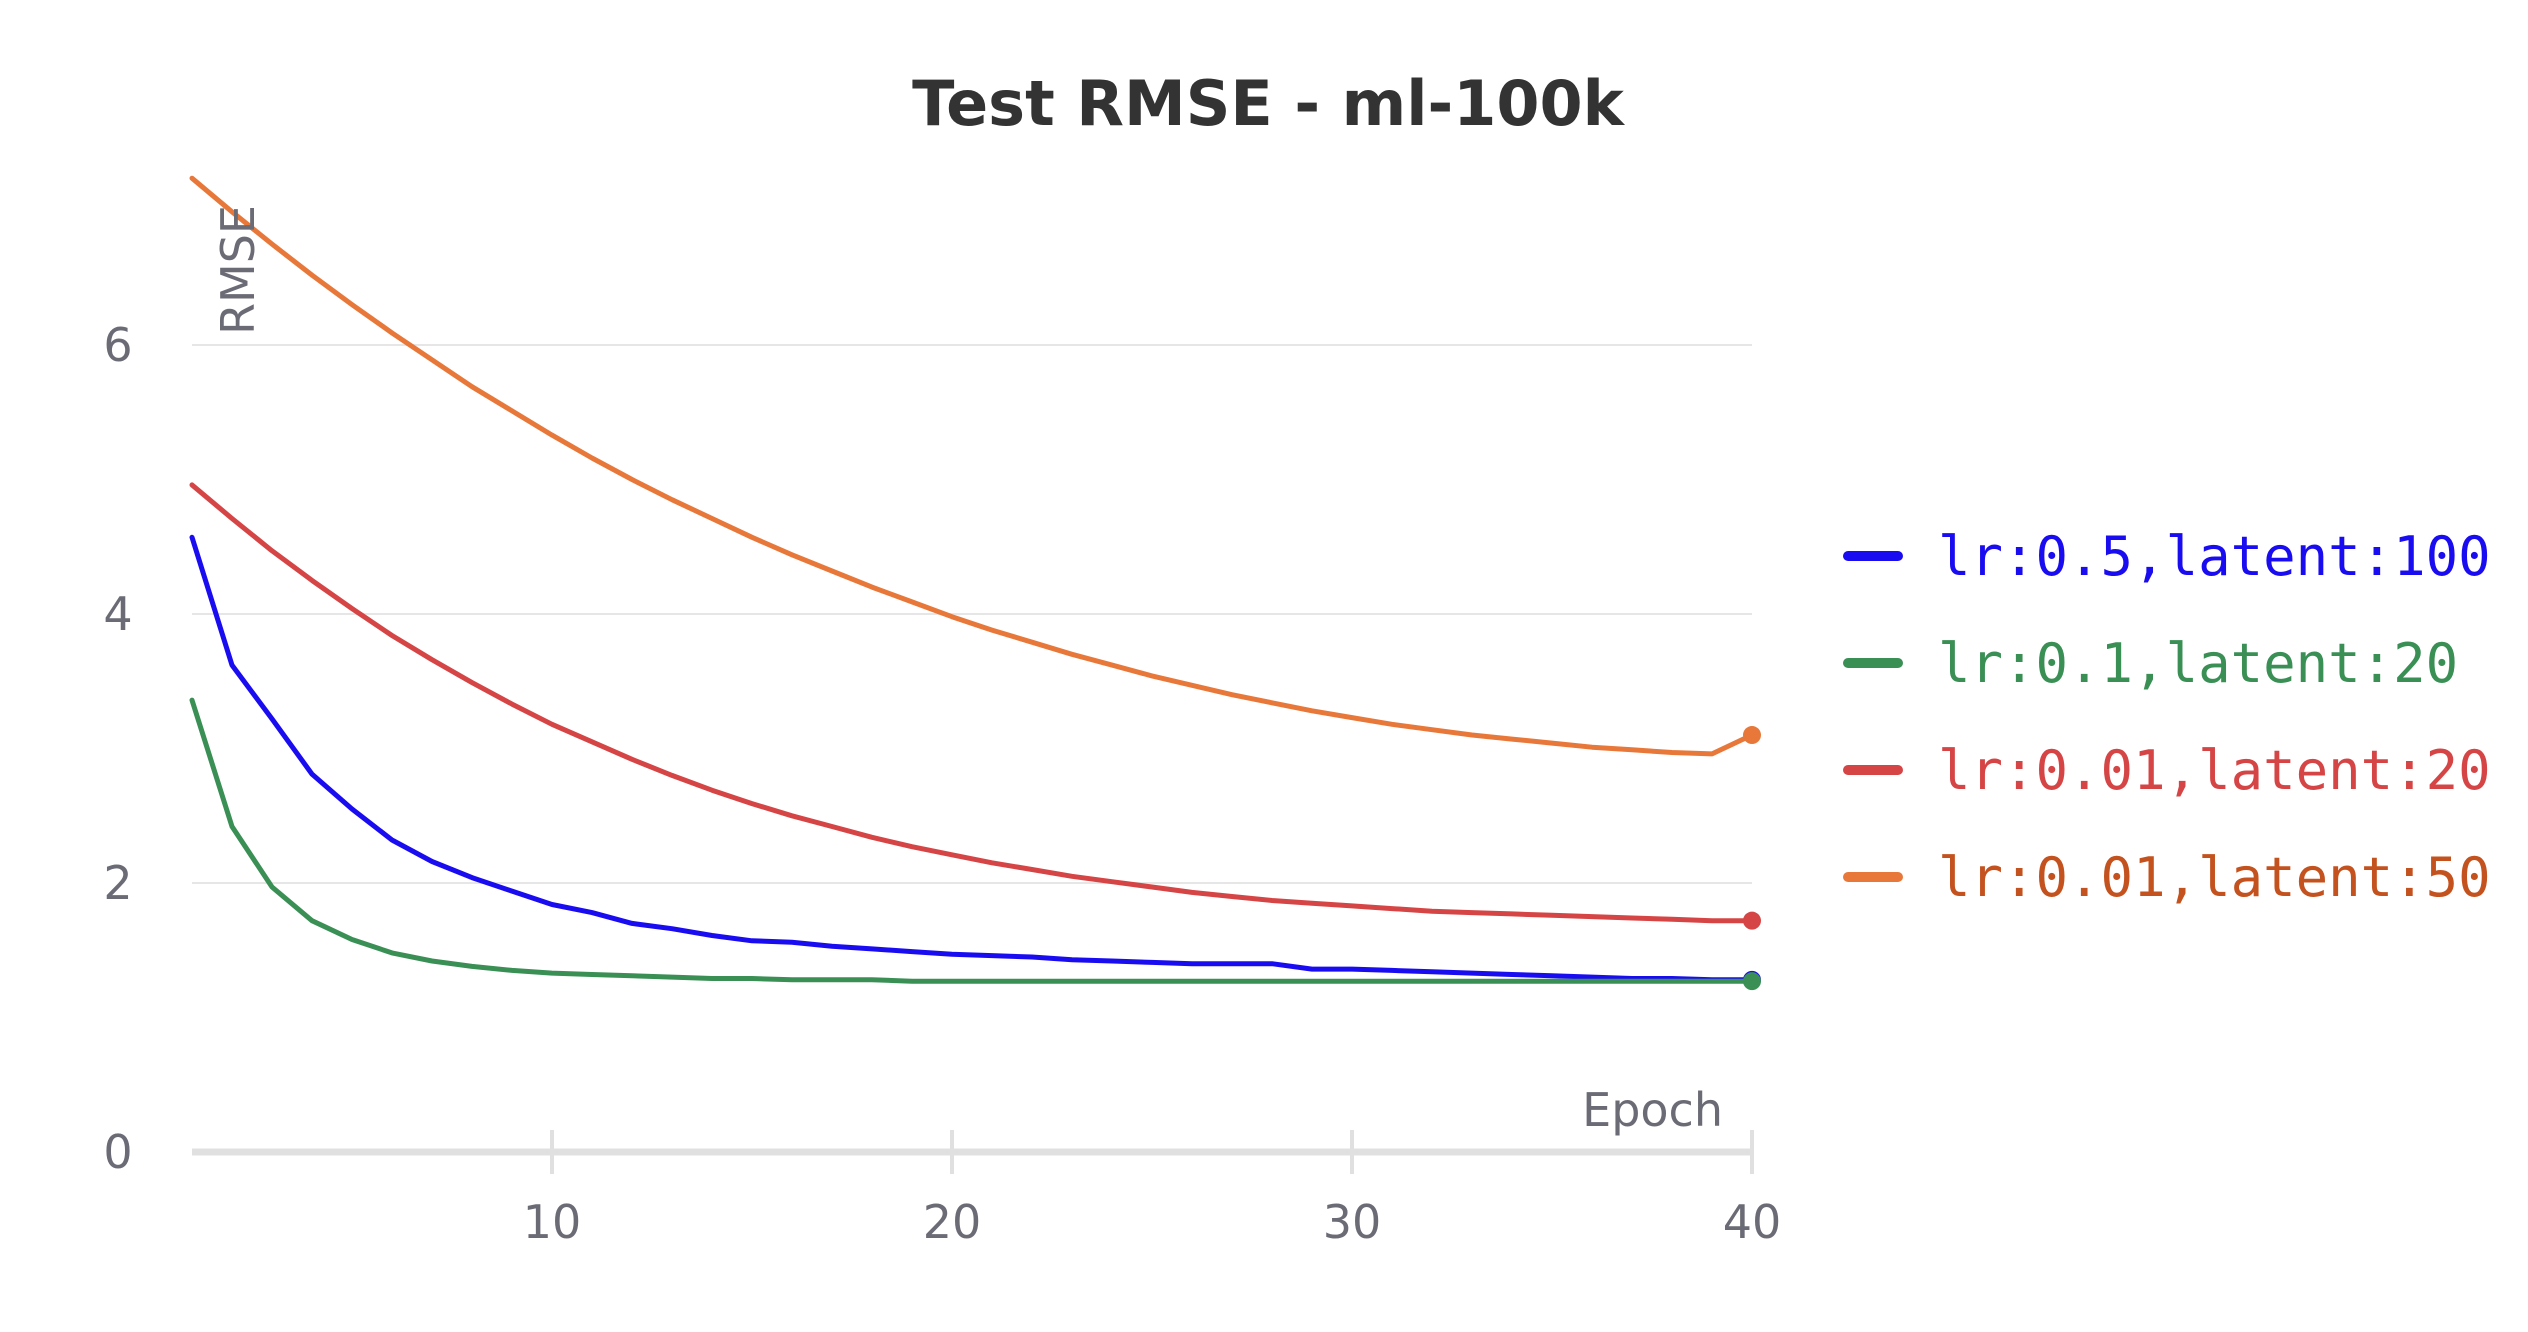  What do you see at coordinates (1752, 1222) in the screenshot?
I see `x-tick-label-40: 40` at bounding box center [1752, 1222].